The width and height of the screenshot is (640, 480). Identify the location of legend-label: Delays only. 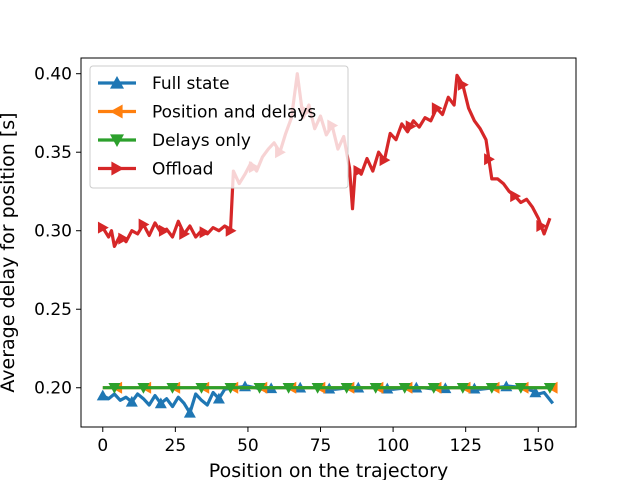
(201, 141).